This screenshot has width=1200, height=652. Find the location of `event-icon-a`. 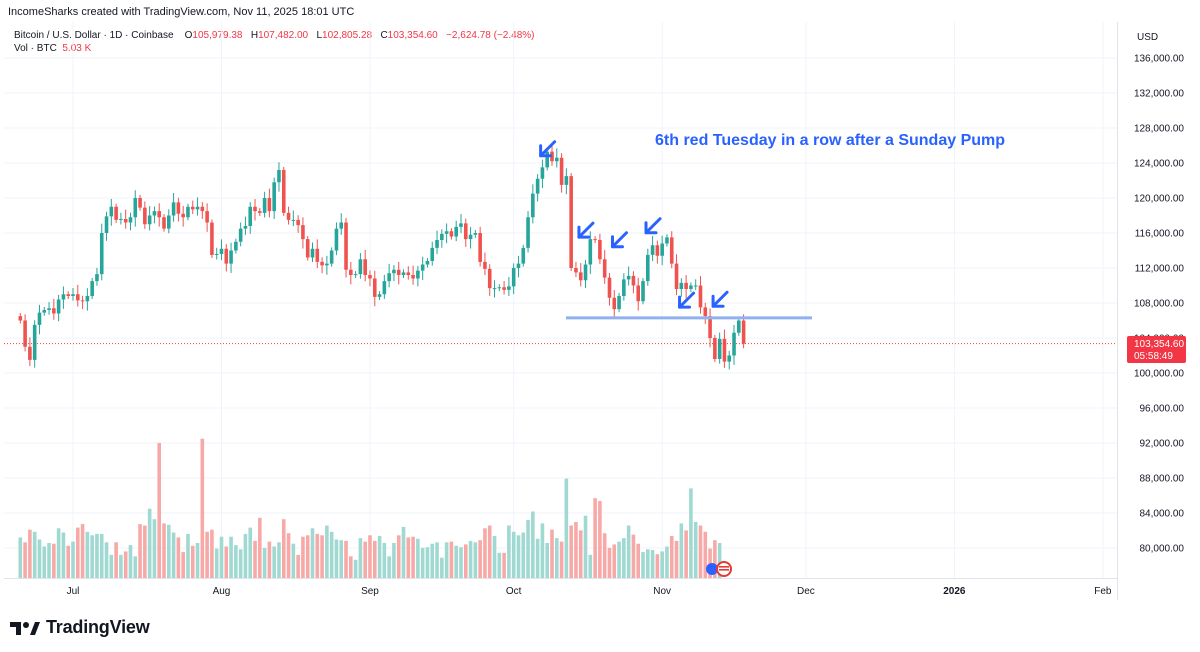

event-icon-a is located at coordinates (712, 569).